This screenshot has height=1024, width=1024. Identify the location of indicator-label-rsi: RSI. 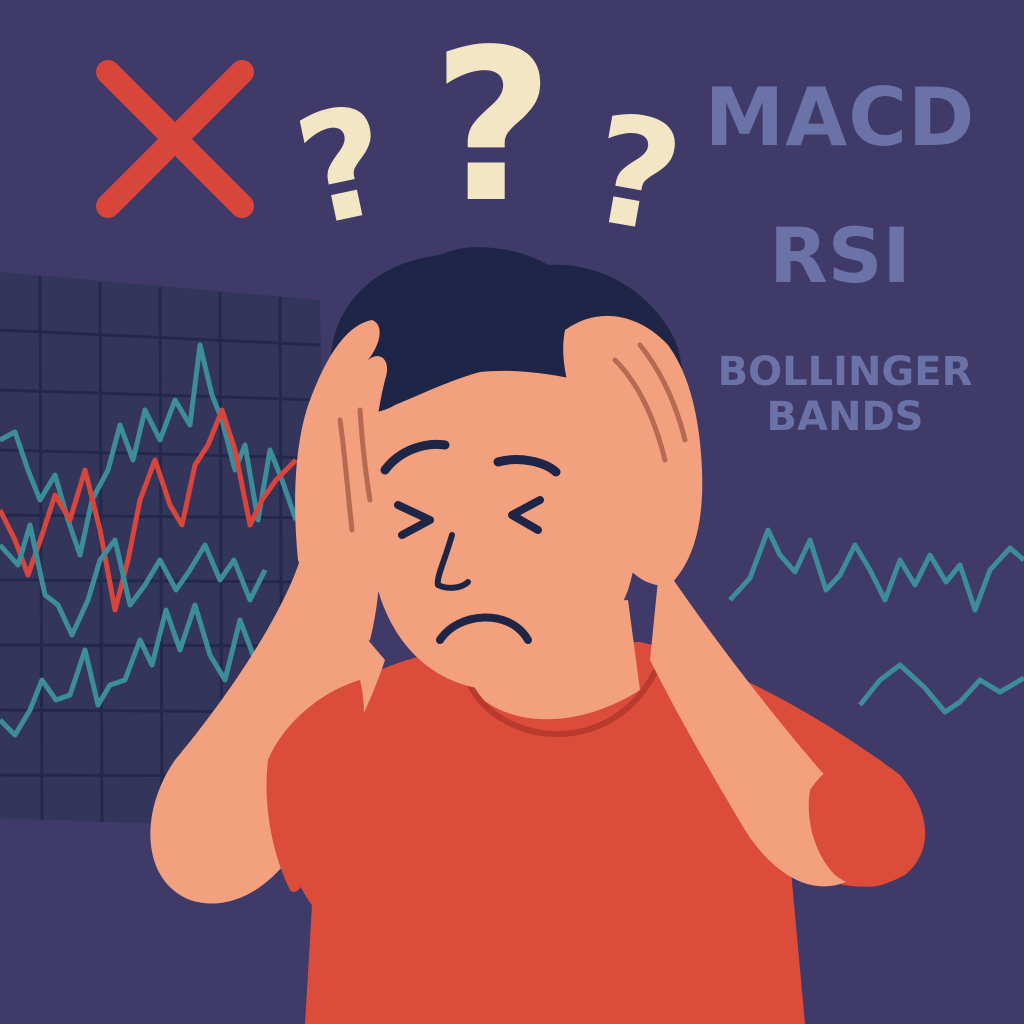
(840, 255).